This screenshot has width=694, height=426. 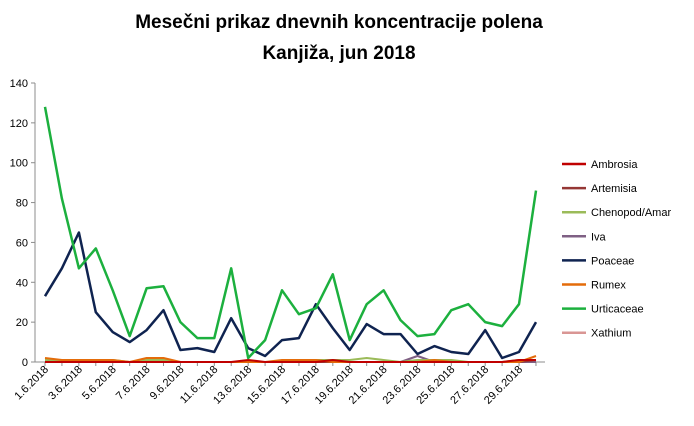 What do you see at coordinates (99, 383) in the screenshot?
I see `x-tick-label: 5.6.2018` at bounding box center [99, 383].